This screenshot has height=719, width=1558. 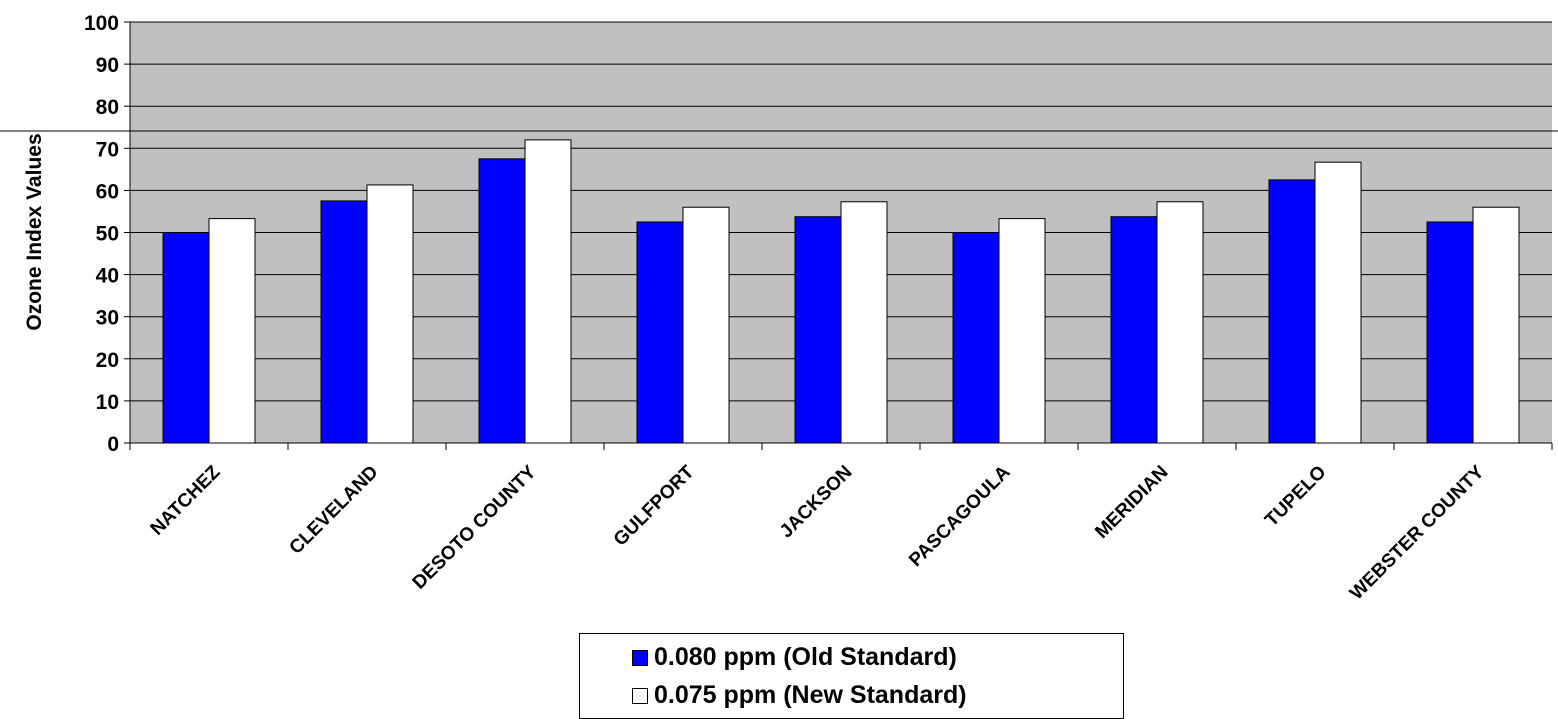 I want to click on legend-swatch-old-standard, so click(x=640, y=657).